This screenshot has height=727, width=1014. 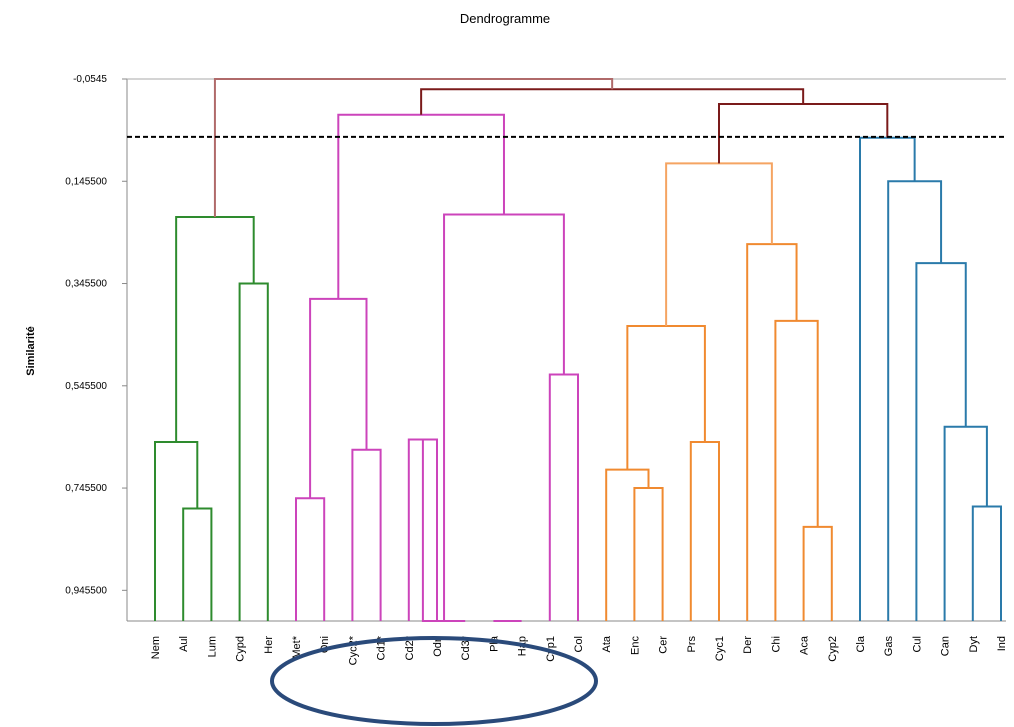 I want to click on leaf-label: Pla, so click(x=494, y=643).